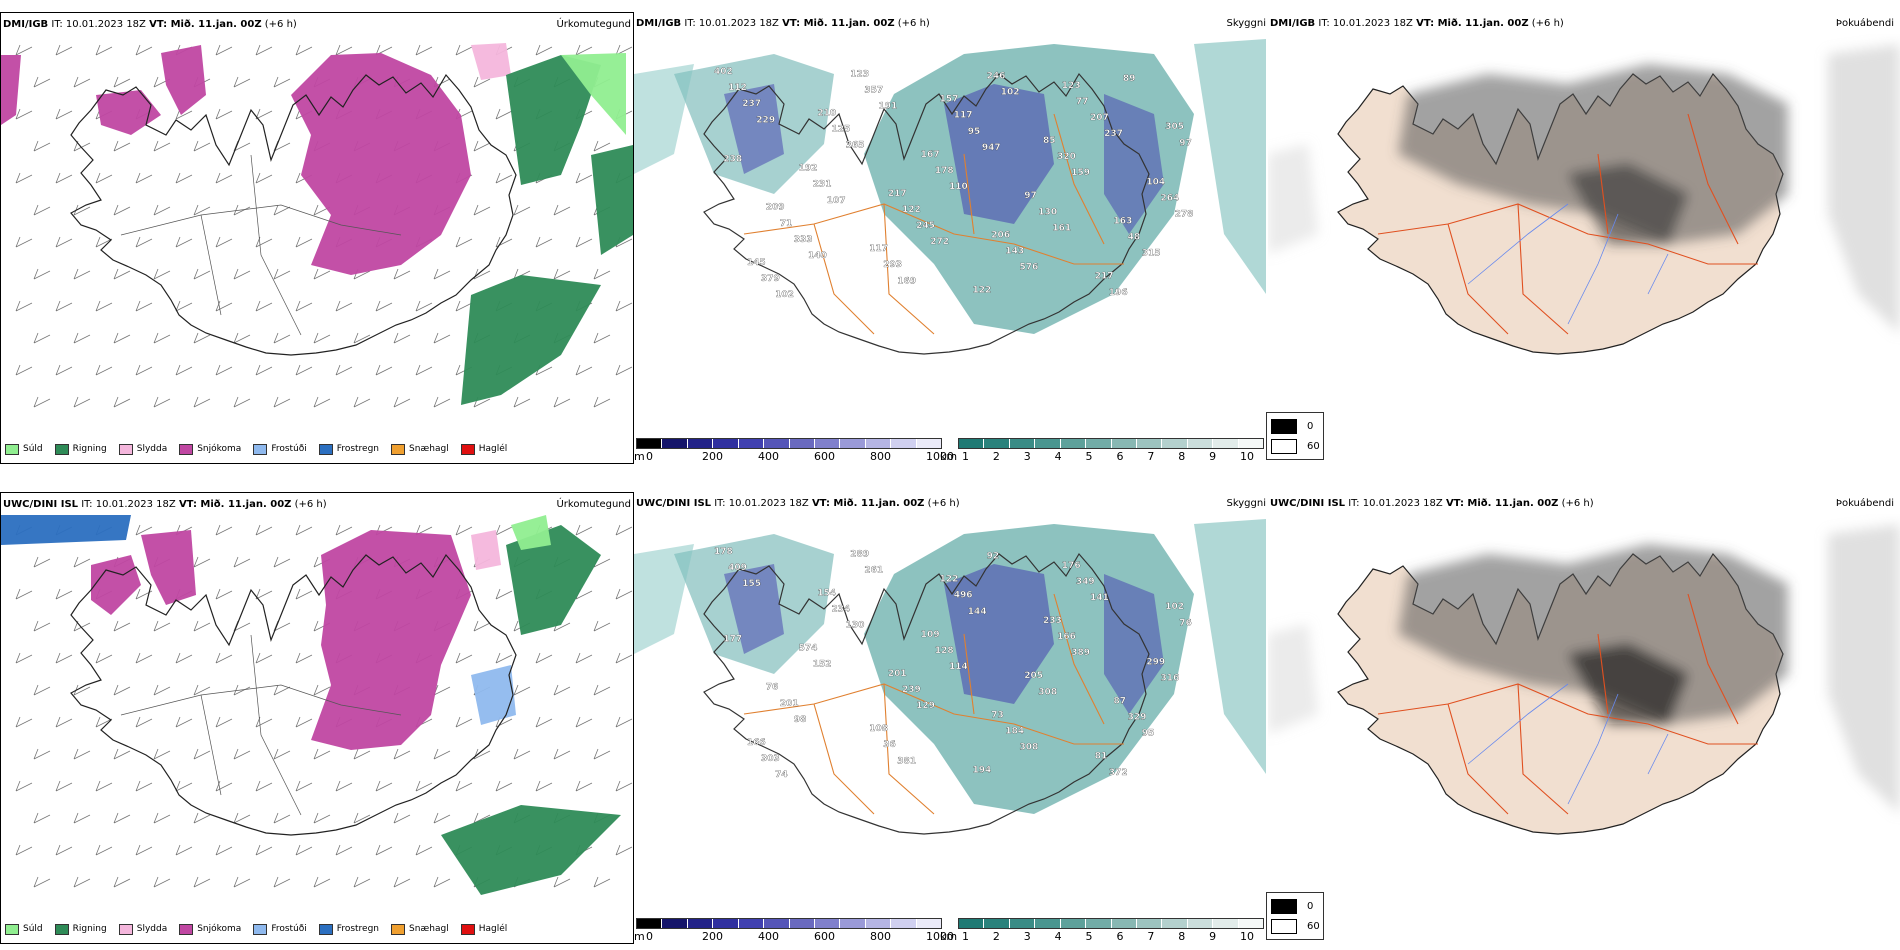 The image size is (1900, 950). Describe the element at coordinates (781, 775) in the screenshot. I see `visibility-label: 74` at that location.